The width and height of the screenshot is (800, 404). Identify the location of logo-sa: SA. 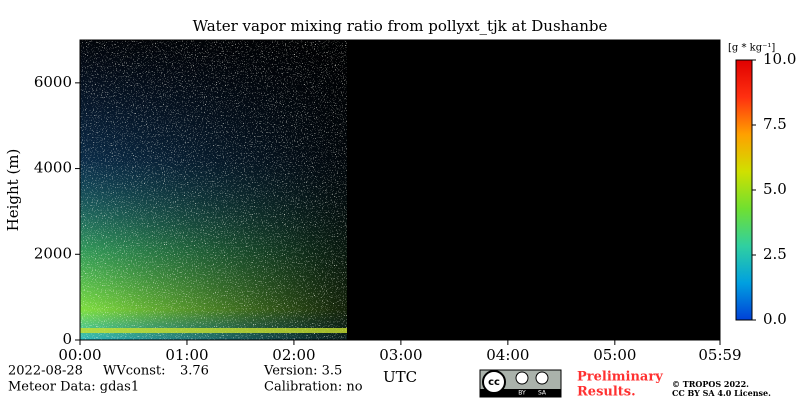
(542, 393).